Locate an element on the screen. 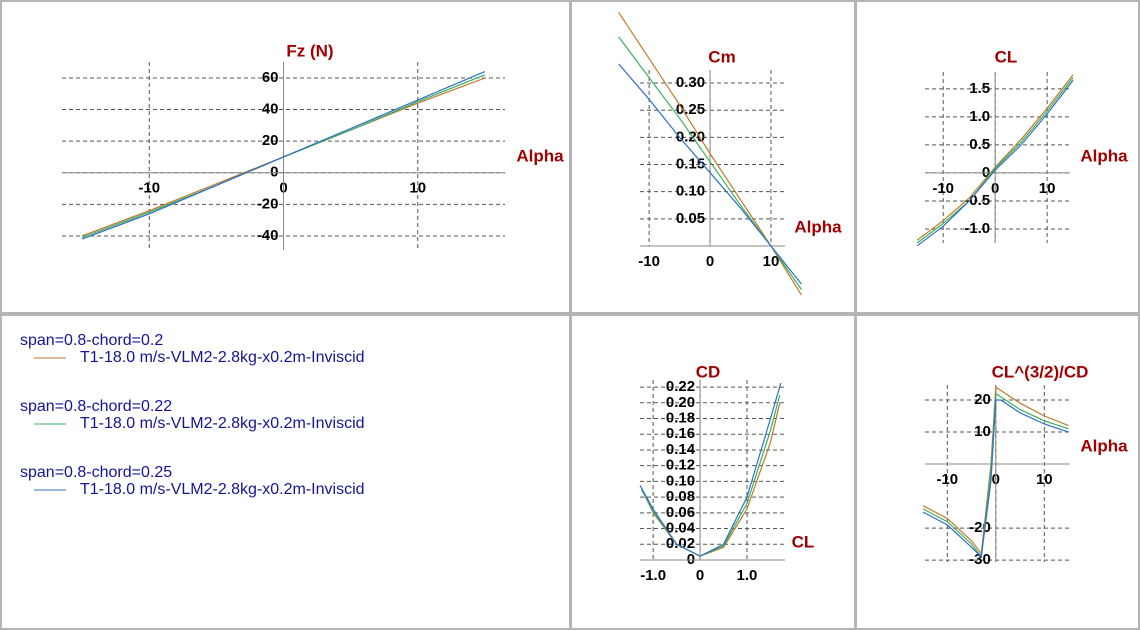  y-tick-label: 0.02 is located at coordinates (680, 543).